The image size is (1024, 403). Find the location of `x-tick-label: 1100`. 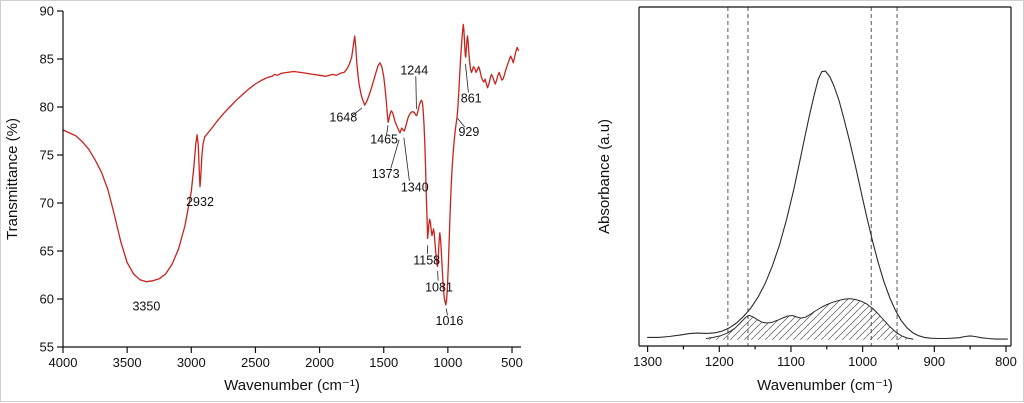

x-tick-label: 1100 is located at coordinates (791, 361).